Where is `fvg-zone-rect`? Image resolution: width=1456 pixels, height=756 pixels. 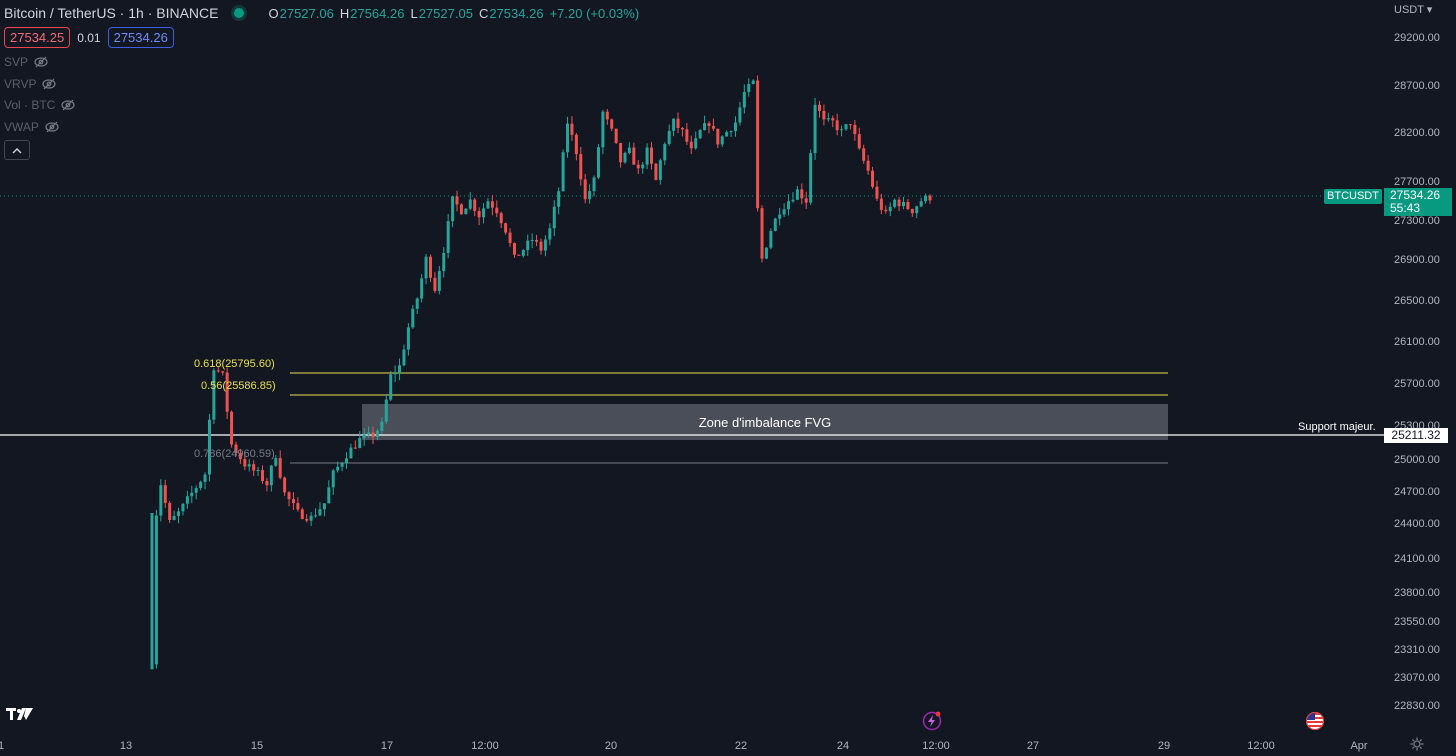
fvg-zone-rect is located at coordinates (765, 422).